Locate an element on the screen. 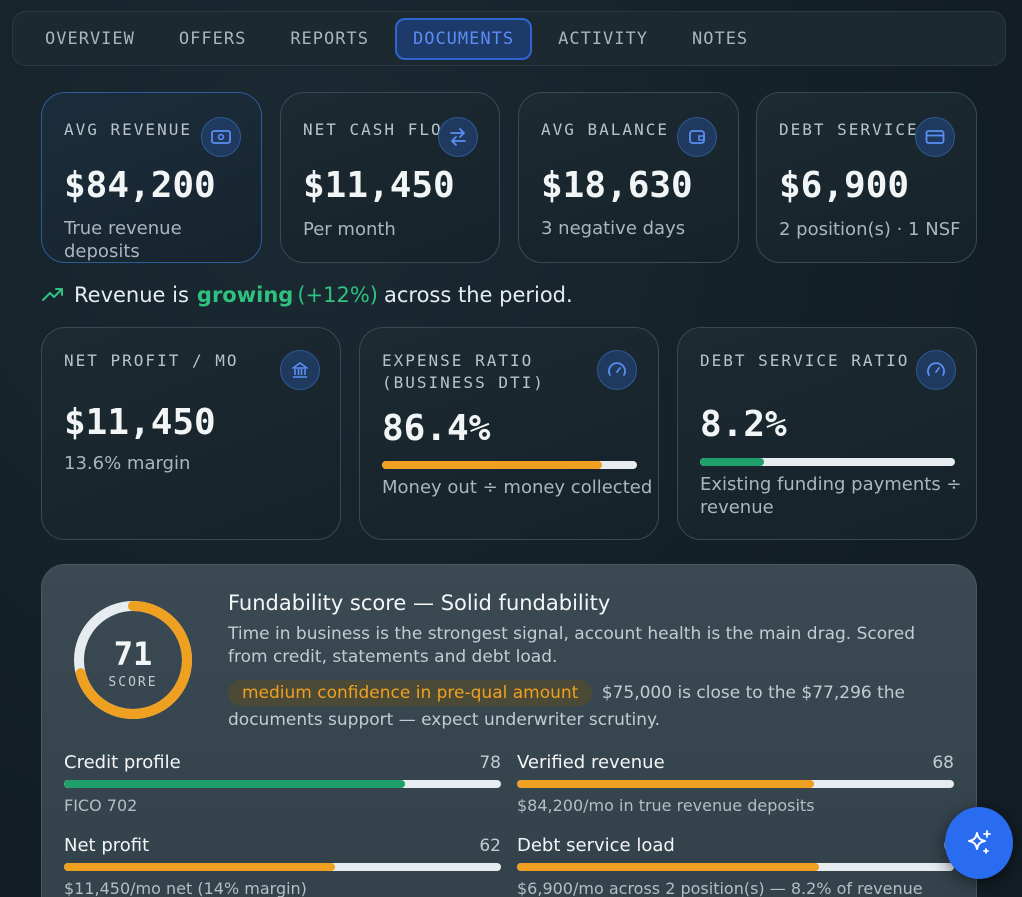 The image size is (1022, 897). card-label-line: (BUSINESS DTI) is located at coordinates (463, 382).